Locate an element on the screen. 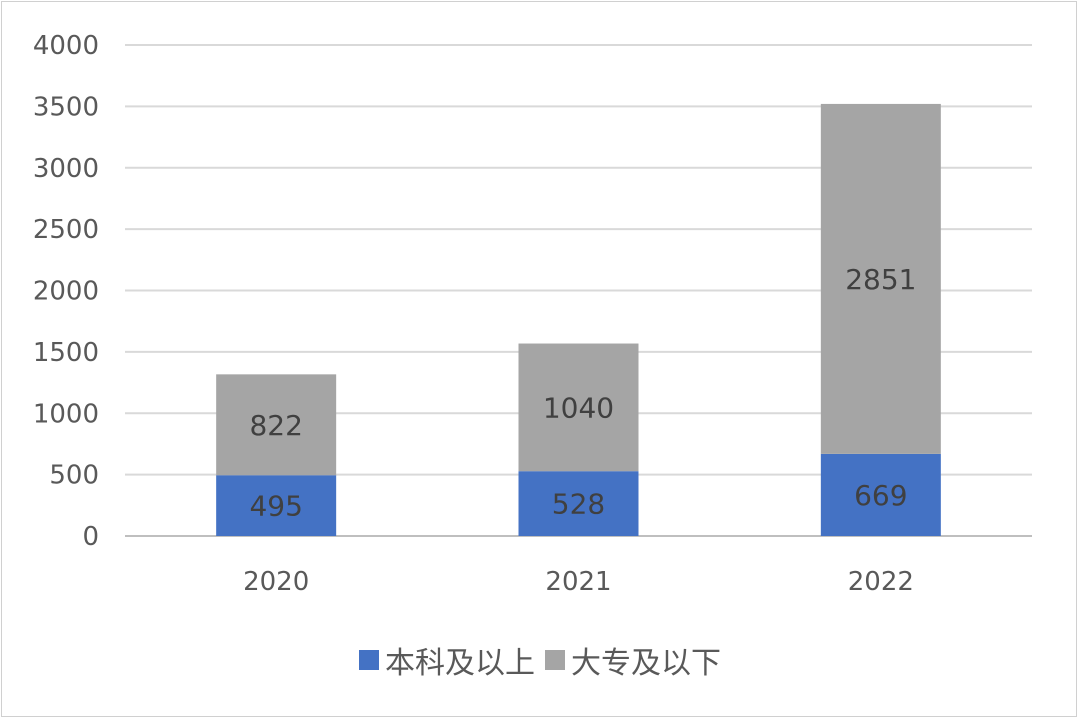 This screenshot has height=720, width=1080. y-tick-label: 2000 is located at coordinates (66, 292).